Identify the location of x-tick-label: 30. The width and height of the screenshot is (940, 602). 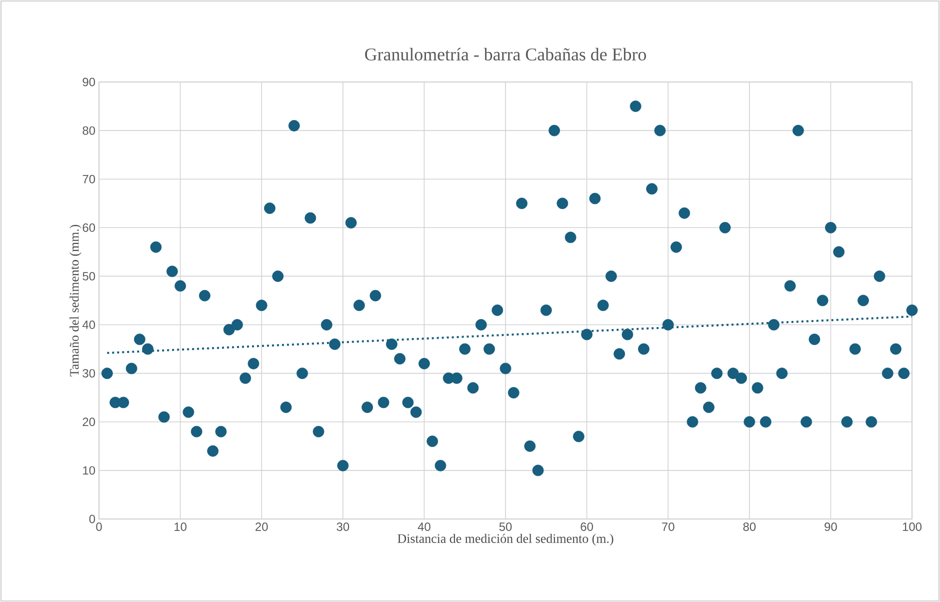
(343, 526).